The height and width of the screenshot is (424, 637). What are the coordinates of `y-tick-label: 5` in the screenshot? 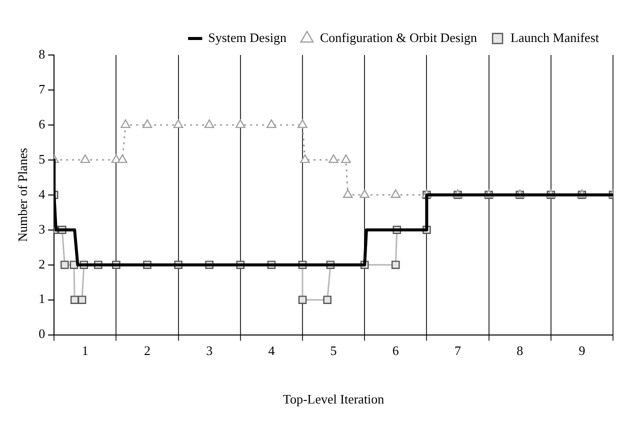 It's located at (42, 158).